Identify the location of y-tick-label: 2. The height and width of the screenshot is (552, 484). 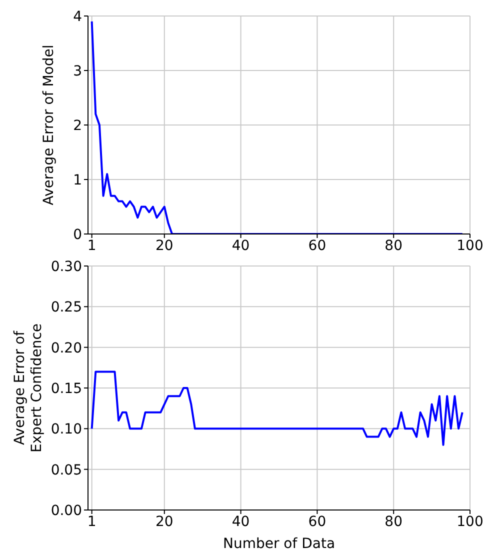
(77, 126).